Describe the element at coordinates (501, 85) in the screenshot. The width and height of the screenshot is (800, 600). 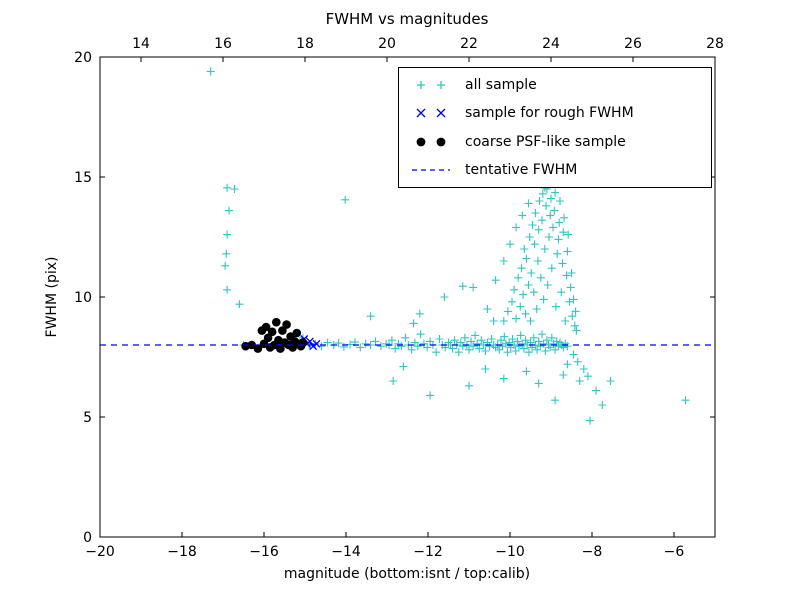
I see `legend-label-all-sample: all sample` at that location.